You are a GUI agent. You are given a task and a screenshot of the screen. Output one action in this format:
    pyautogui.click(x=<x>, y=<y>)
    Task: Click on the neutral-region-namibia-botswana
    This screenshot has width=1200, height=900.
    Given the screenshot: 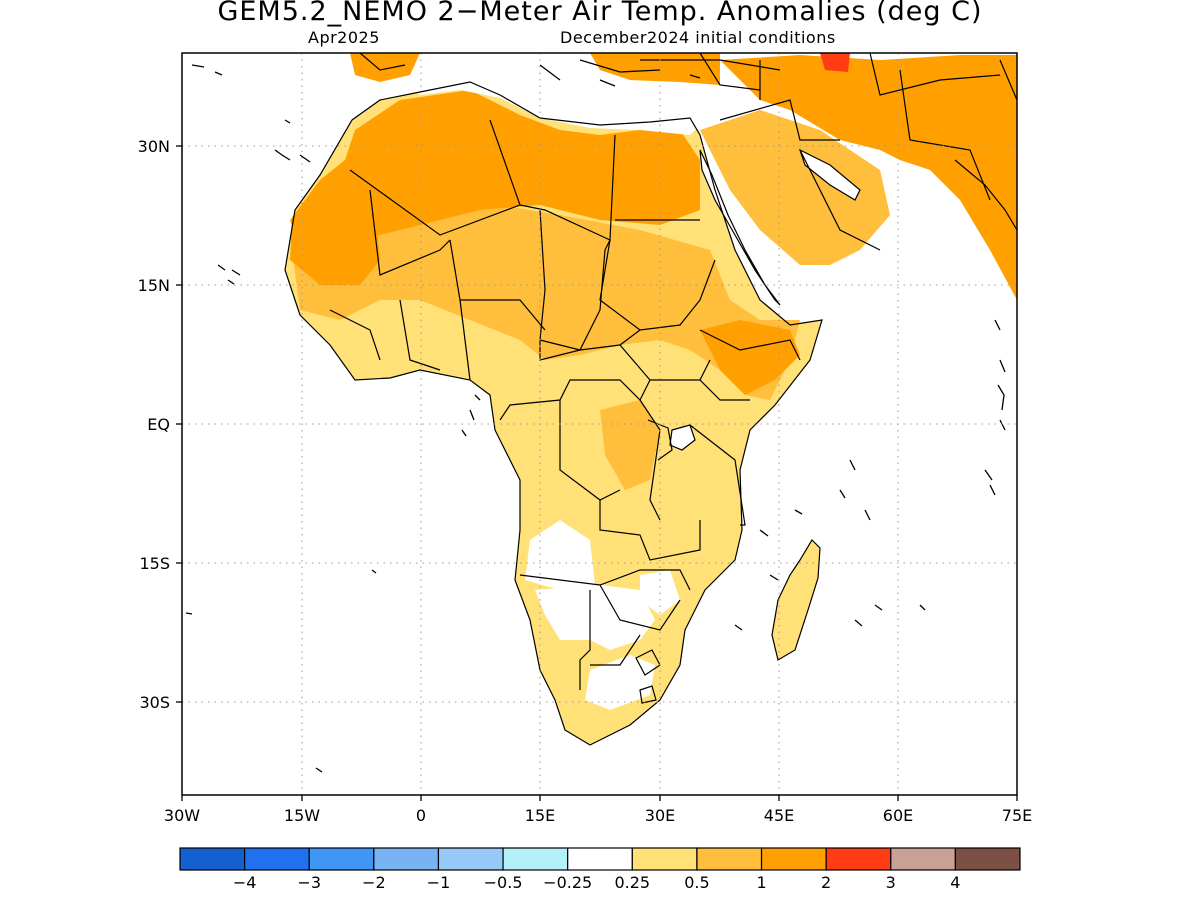 What is the action you would take?
    pyautogui.click(x=595, y=617)
    